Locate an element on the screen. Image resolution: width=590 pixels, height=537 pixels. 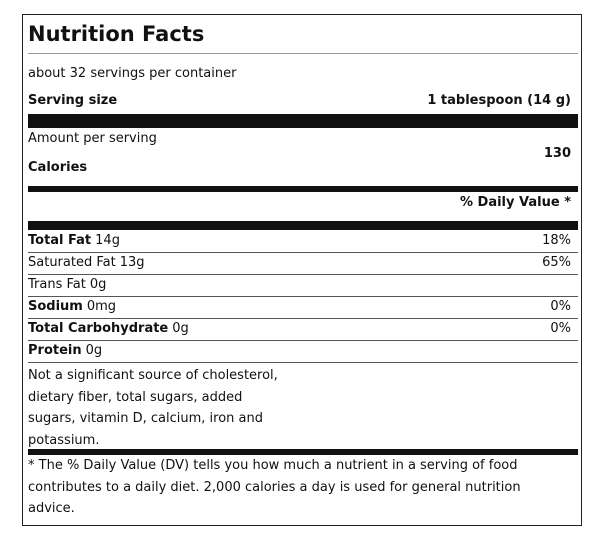
nutrient-name: Trans Fat is located at coordinates (57, 284).